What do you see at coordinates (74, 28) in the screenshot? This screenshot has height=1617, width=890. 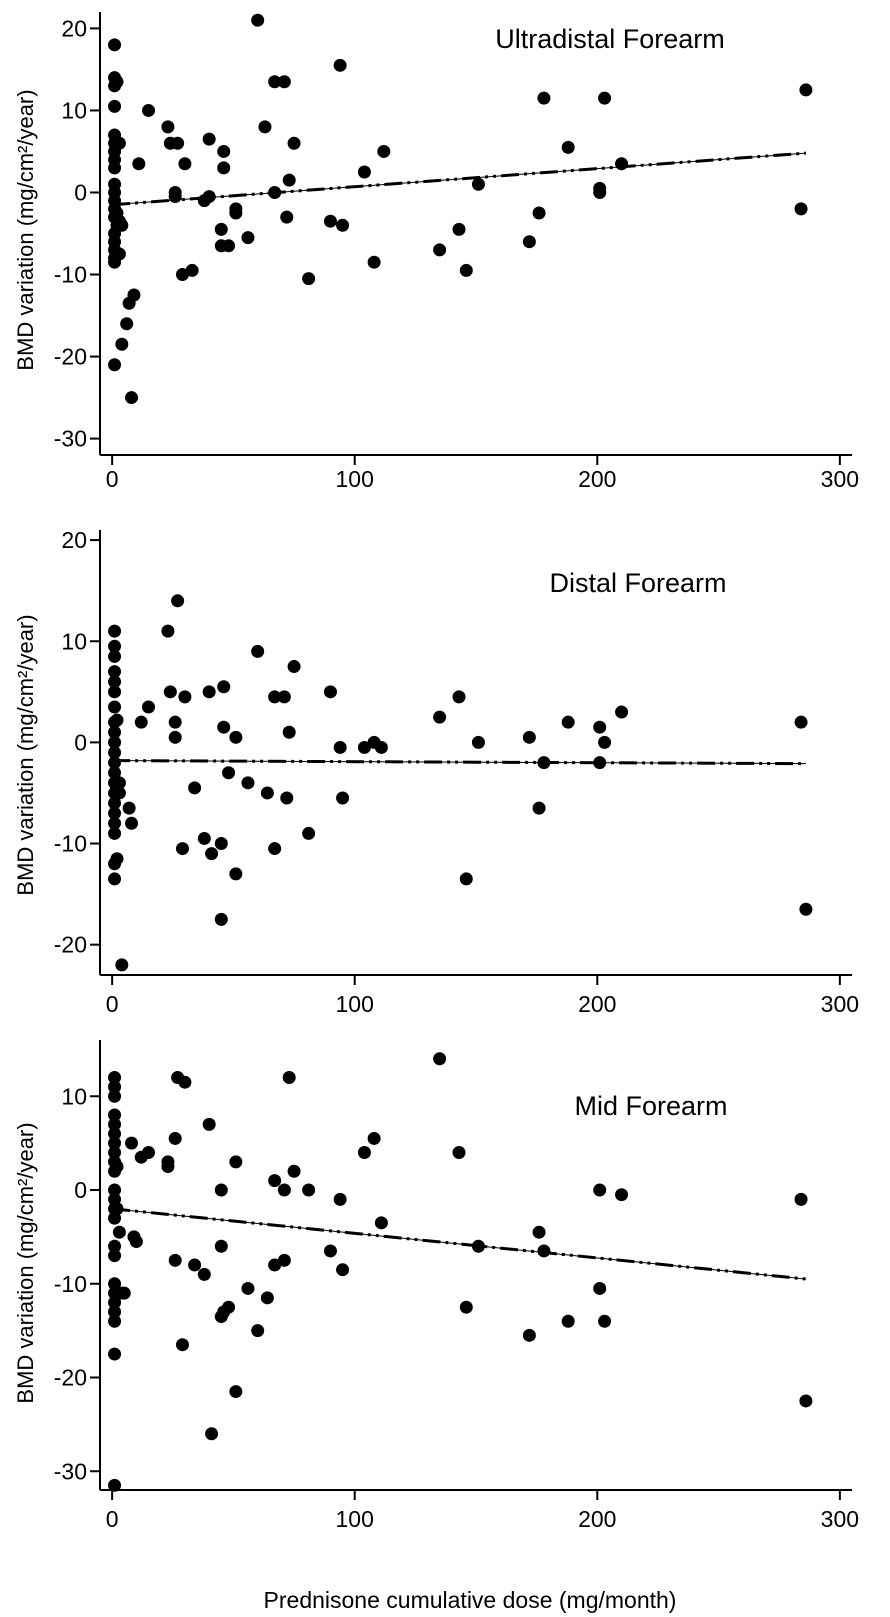 I see `y-tick-label: 20` at bounding box center [74, 28].